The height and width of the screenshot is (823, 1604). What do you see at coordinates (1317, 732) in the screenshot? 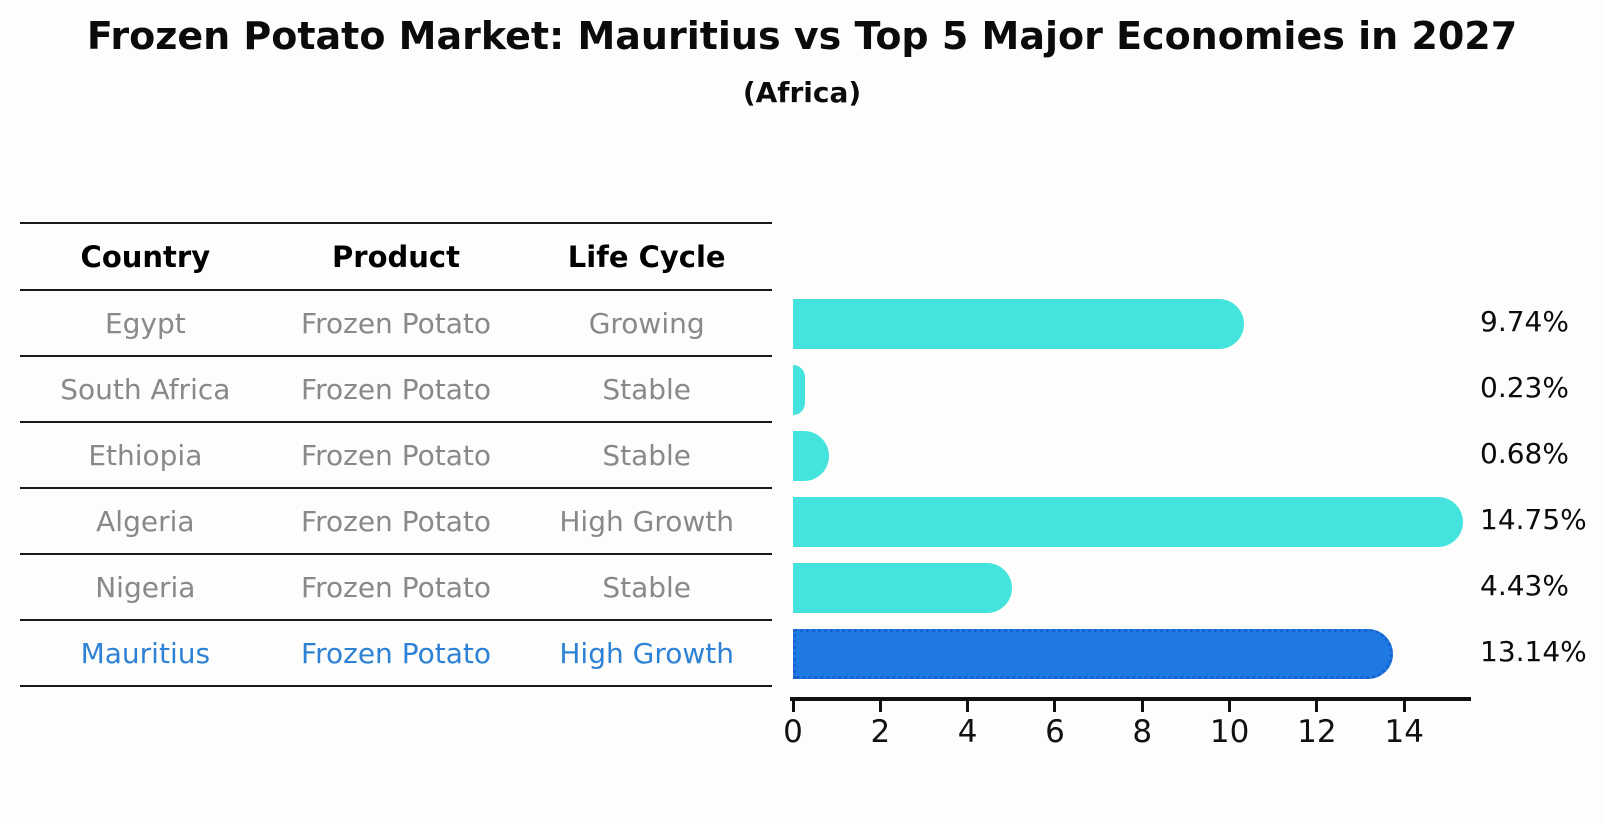
I see `x-tick-label: 12` at bounding box center [1317, 732].